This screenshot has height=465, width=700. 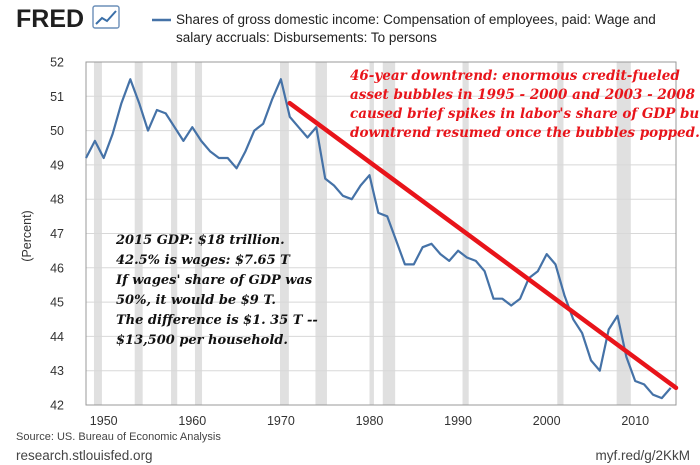 What do you see at coordinates (57, 371) in the screenshot?
I see `y-tick-label: 43` at bounding box center [57, 371].